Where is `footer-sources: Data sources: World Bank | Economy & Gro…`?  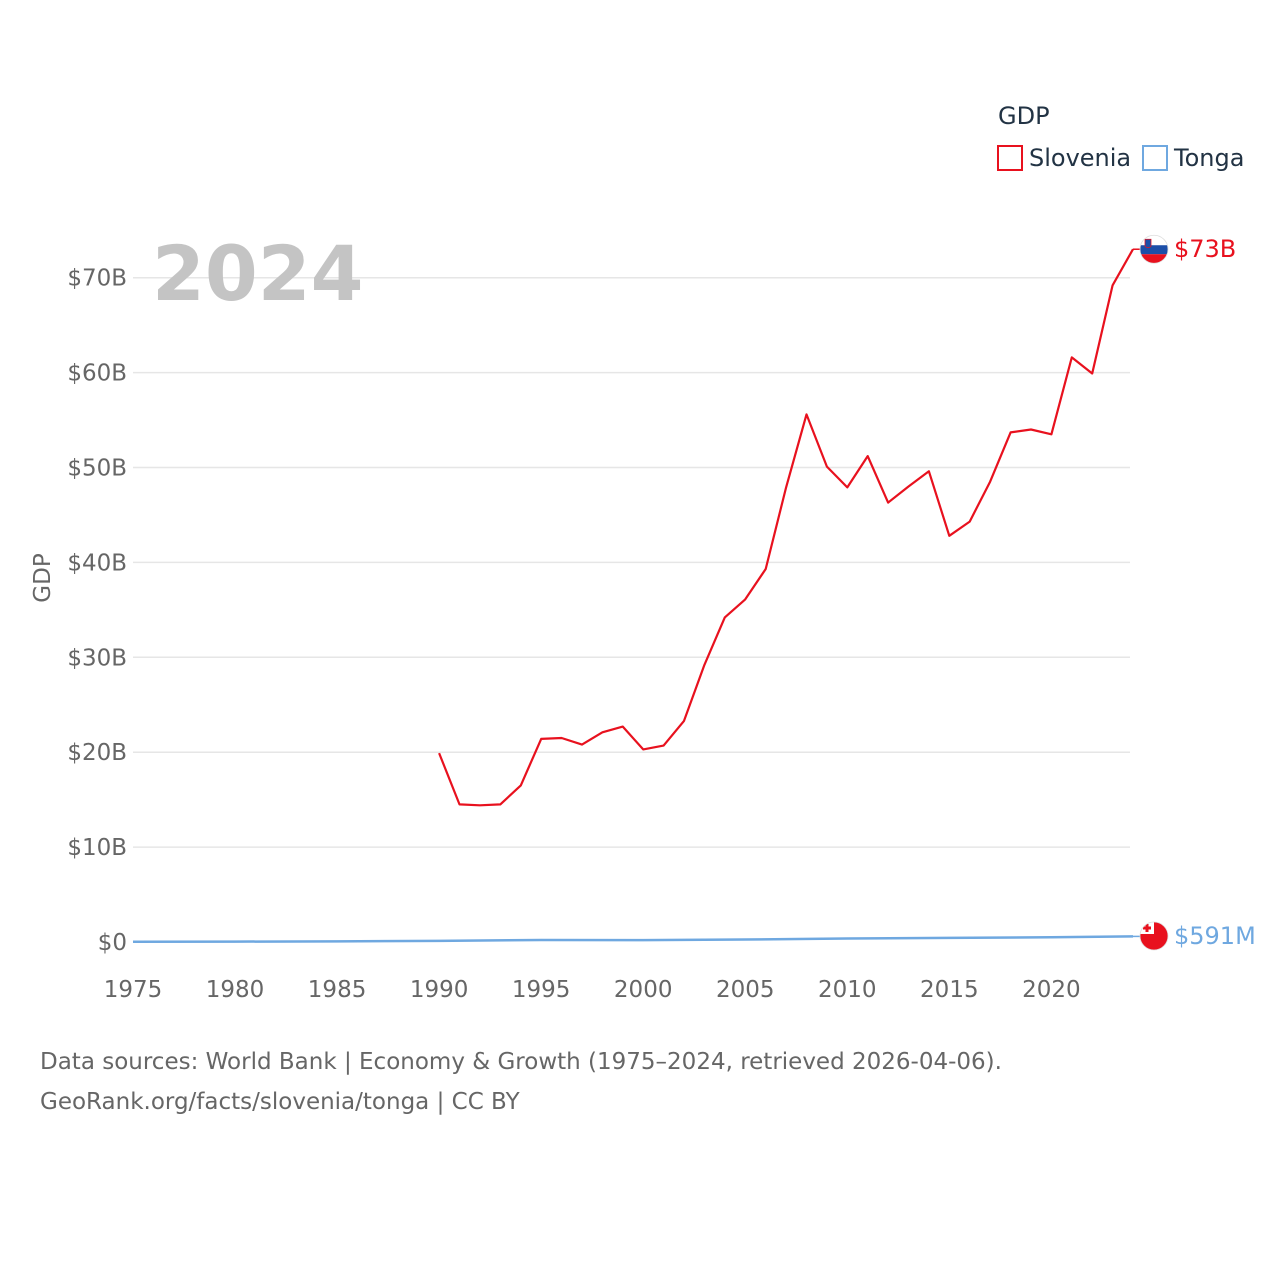
footer-sources: Data sources: World Bank | Economy & Gro… is located at coordinates (521, 1062).